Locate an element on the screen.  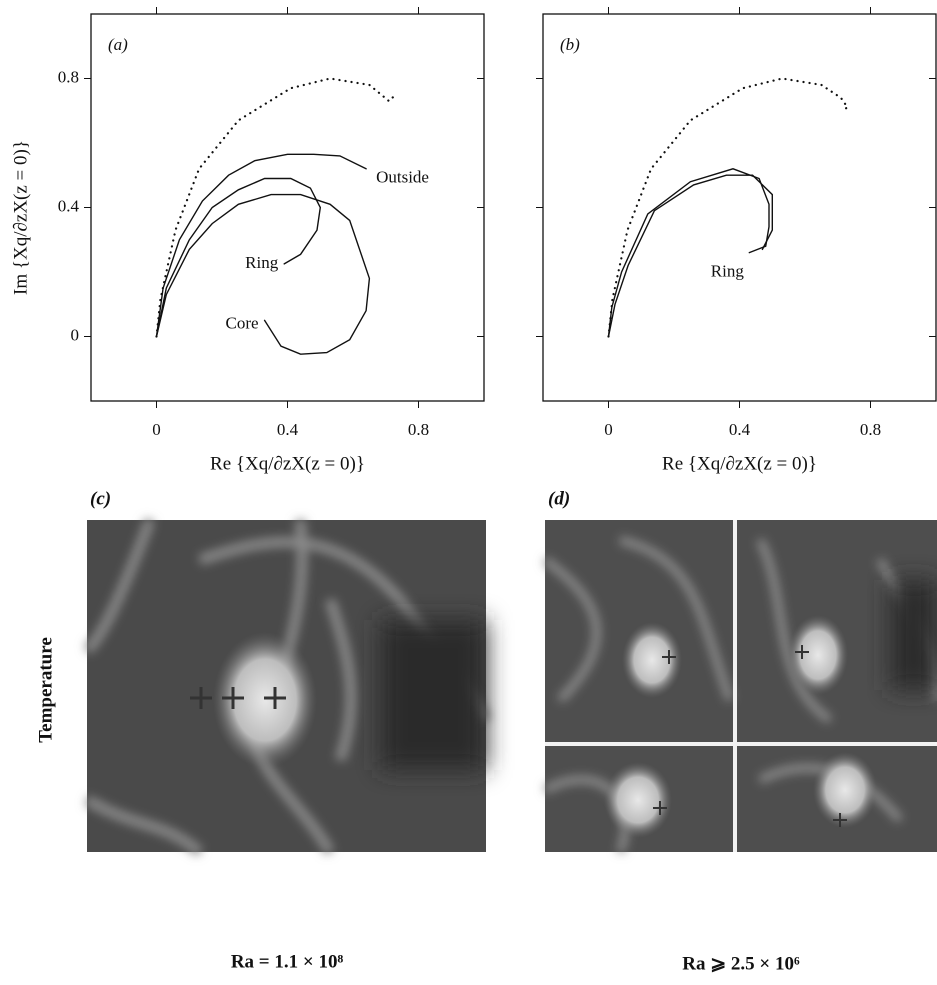
curve-label: Outside is located at coordinates (402, 177).